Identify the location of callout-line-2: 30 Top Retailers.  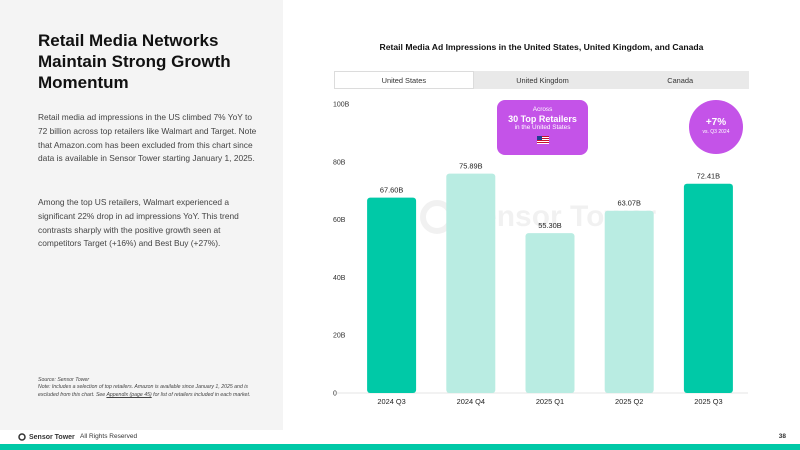
(542, 119).